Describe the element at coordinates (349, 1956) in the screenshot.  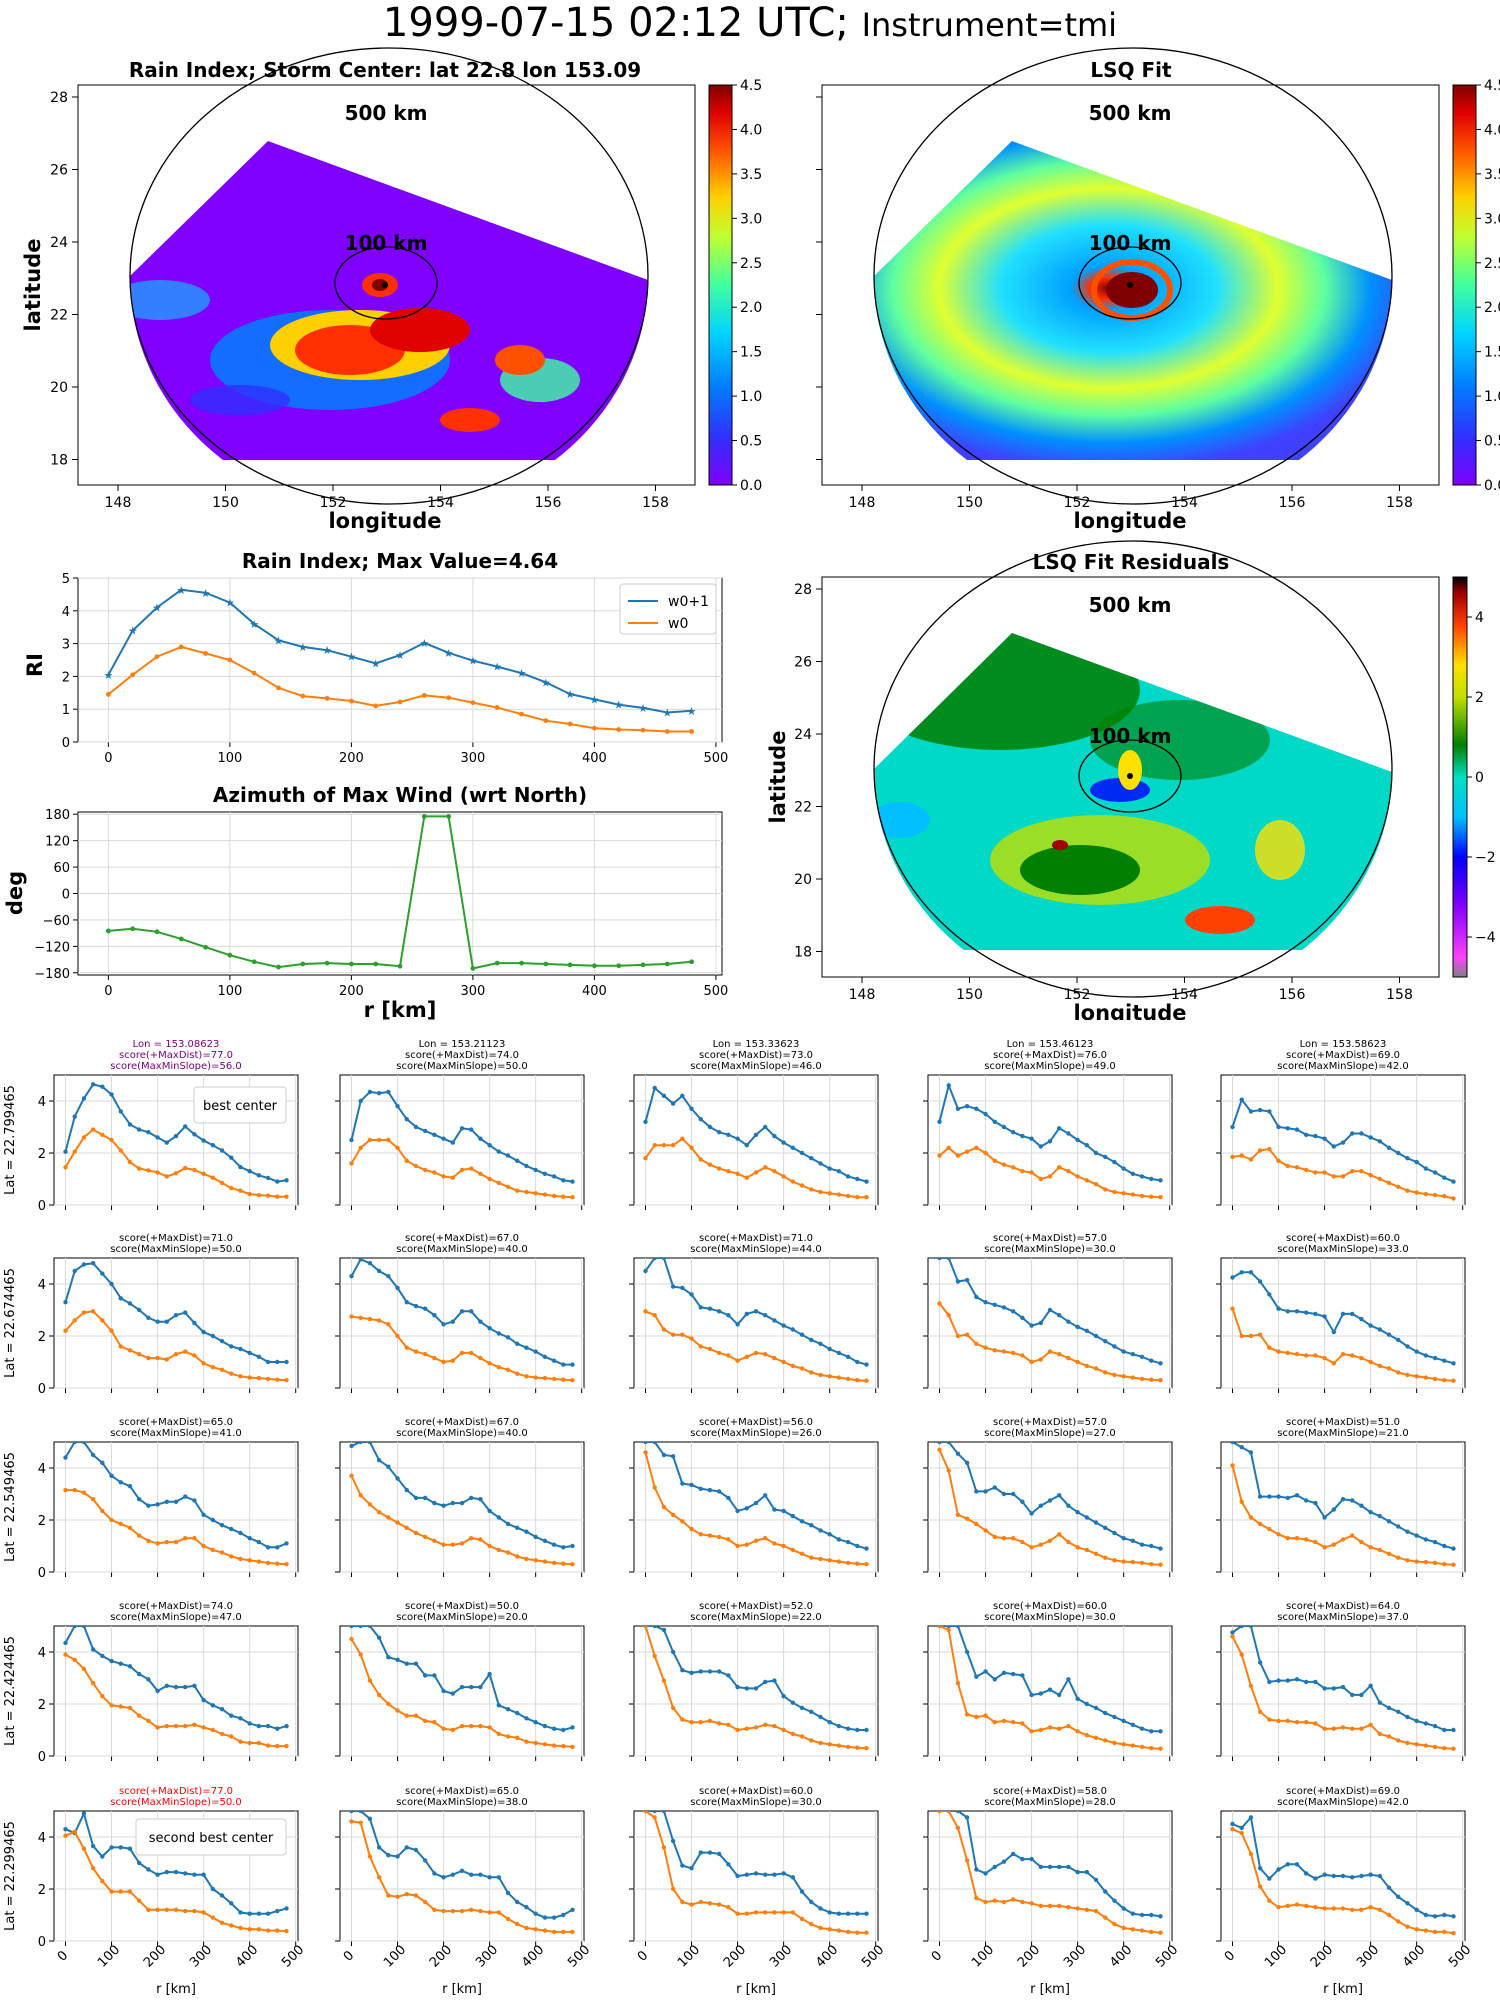
I see `x-tick-label: 0` at that location.